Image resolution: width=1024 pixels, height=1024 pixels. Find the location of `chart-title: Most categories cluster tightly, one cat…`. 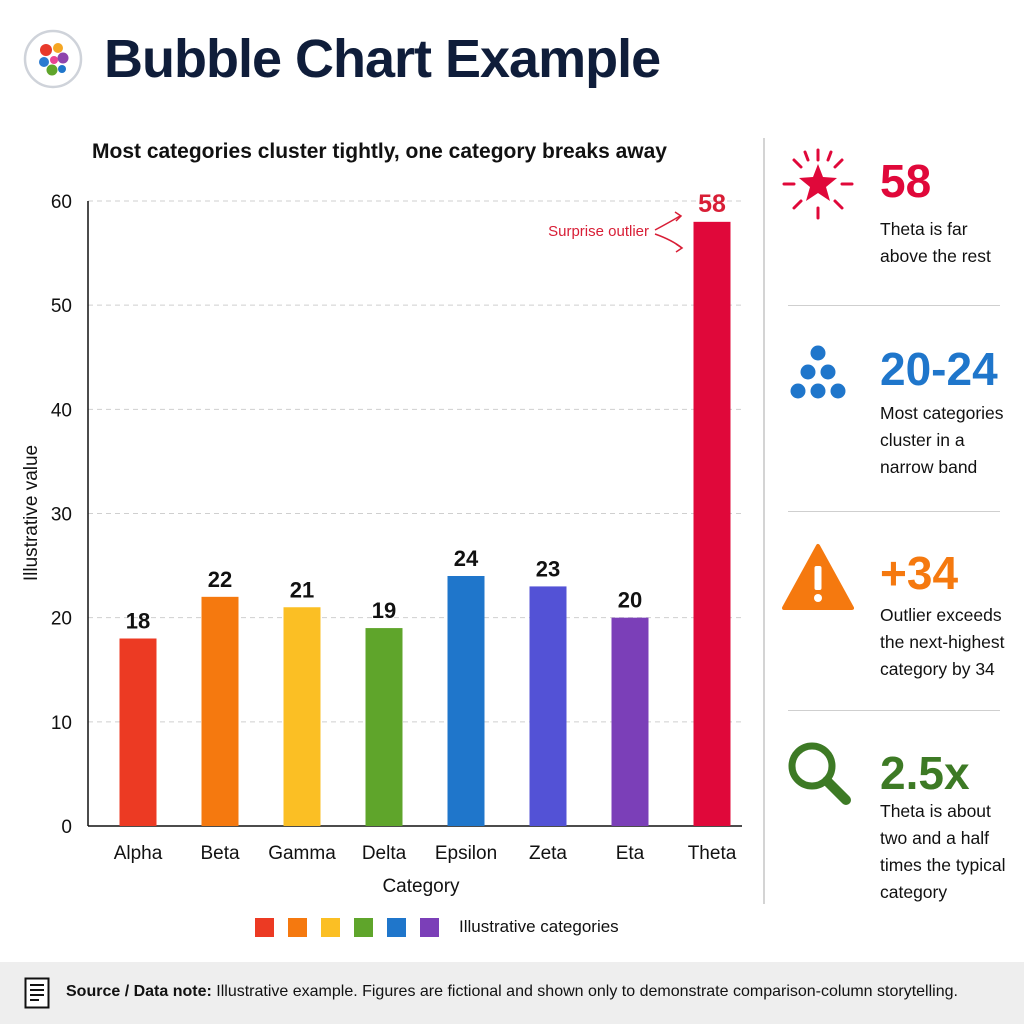

chart-title: Most categories cluster tightly, one cat… is located at coordinates (379, 151).